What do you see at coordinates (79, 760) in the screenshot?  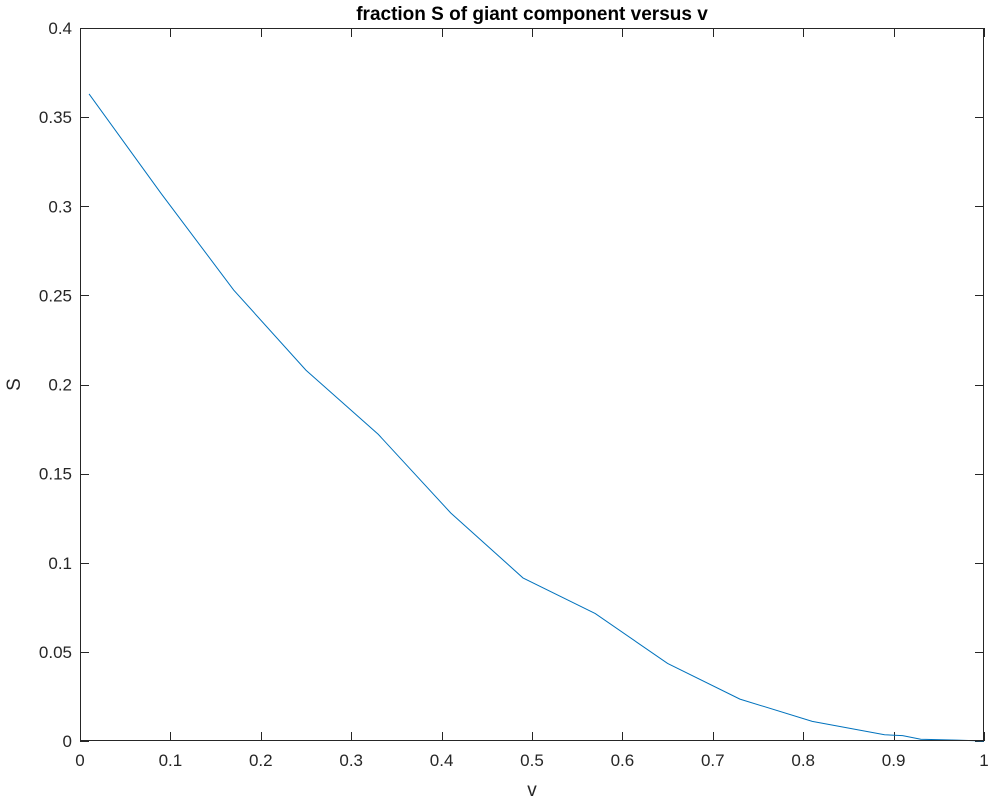 I see `x-tick-label: 0` at bounding box center [79, 760].